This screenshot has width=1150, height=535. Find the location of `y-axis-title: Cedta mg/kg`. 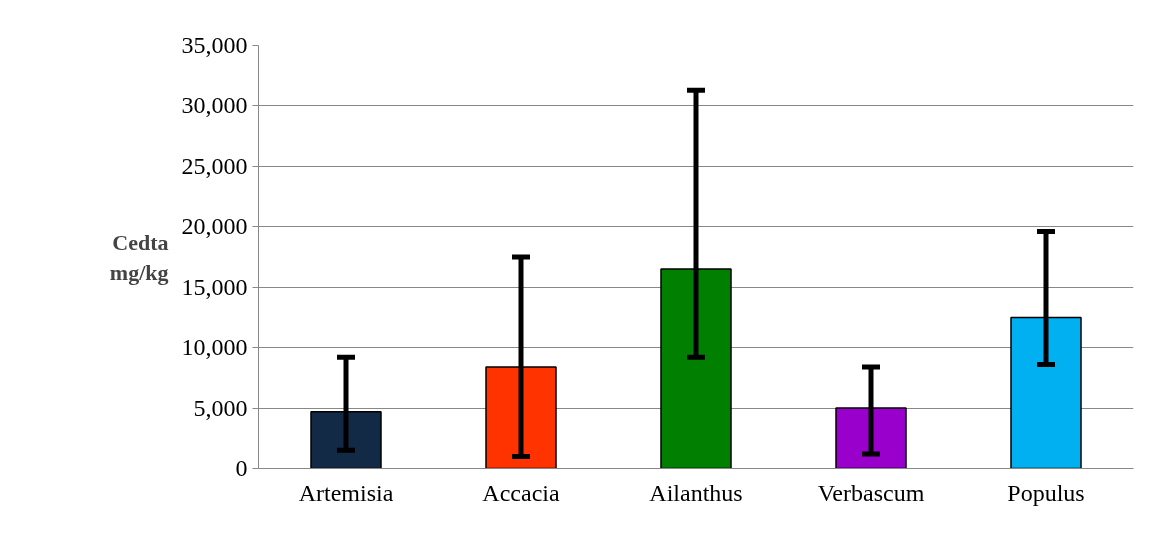

y-axis-title: Cedta mg/kg is located at coordinates (139, 257).